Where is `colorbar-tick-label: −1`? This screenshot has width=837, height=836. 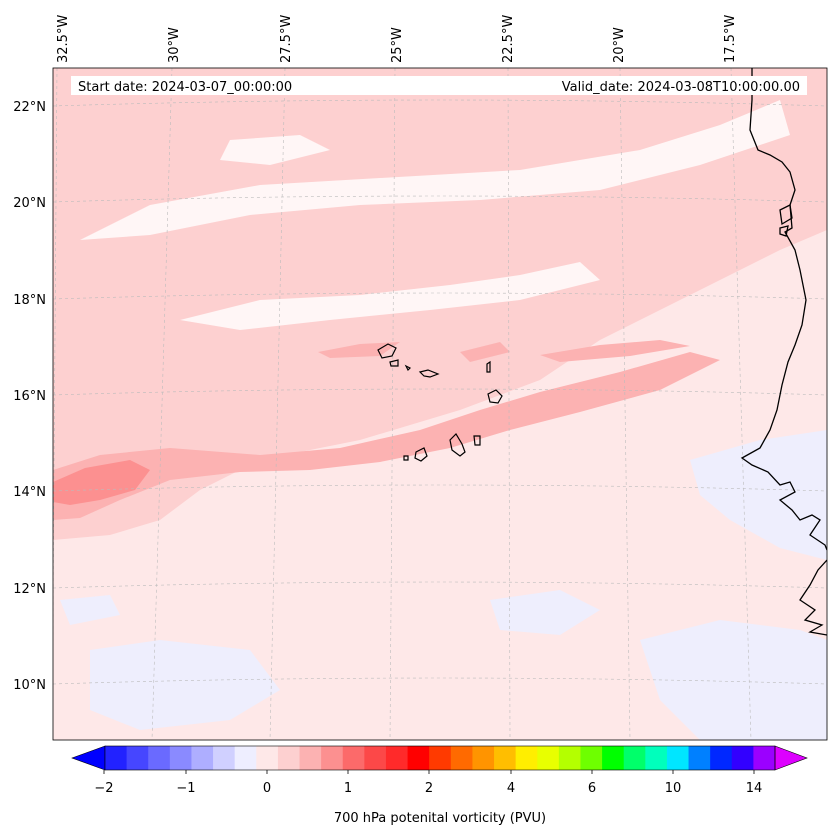
colorbar-tick-label: −1 is located at coordinates (185, 788).